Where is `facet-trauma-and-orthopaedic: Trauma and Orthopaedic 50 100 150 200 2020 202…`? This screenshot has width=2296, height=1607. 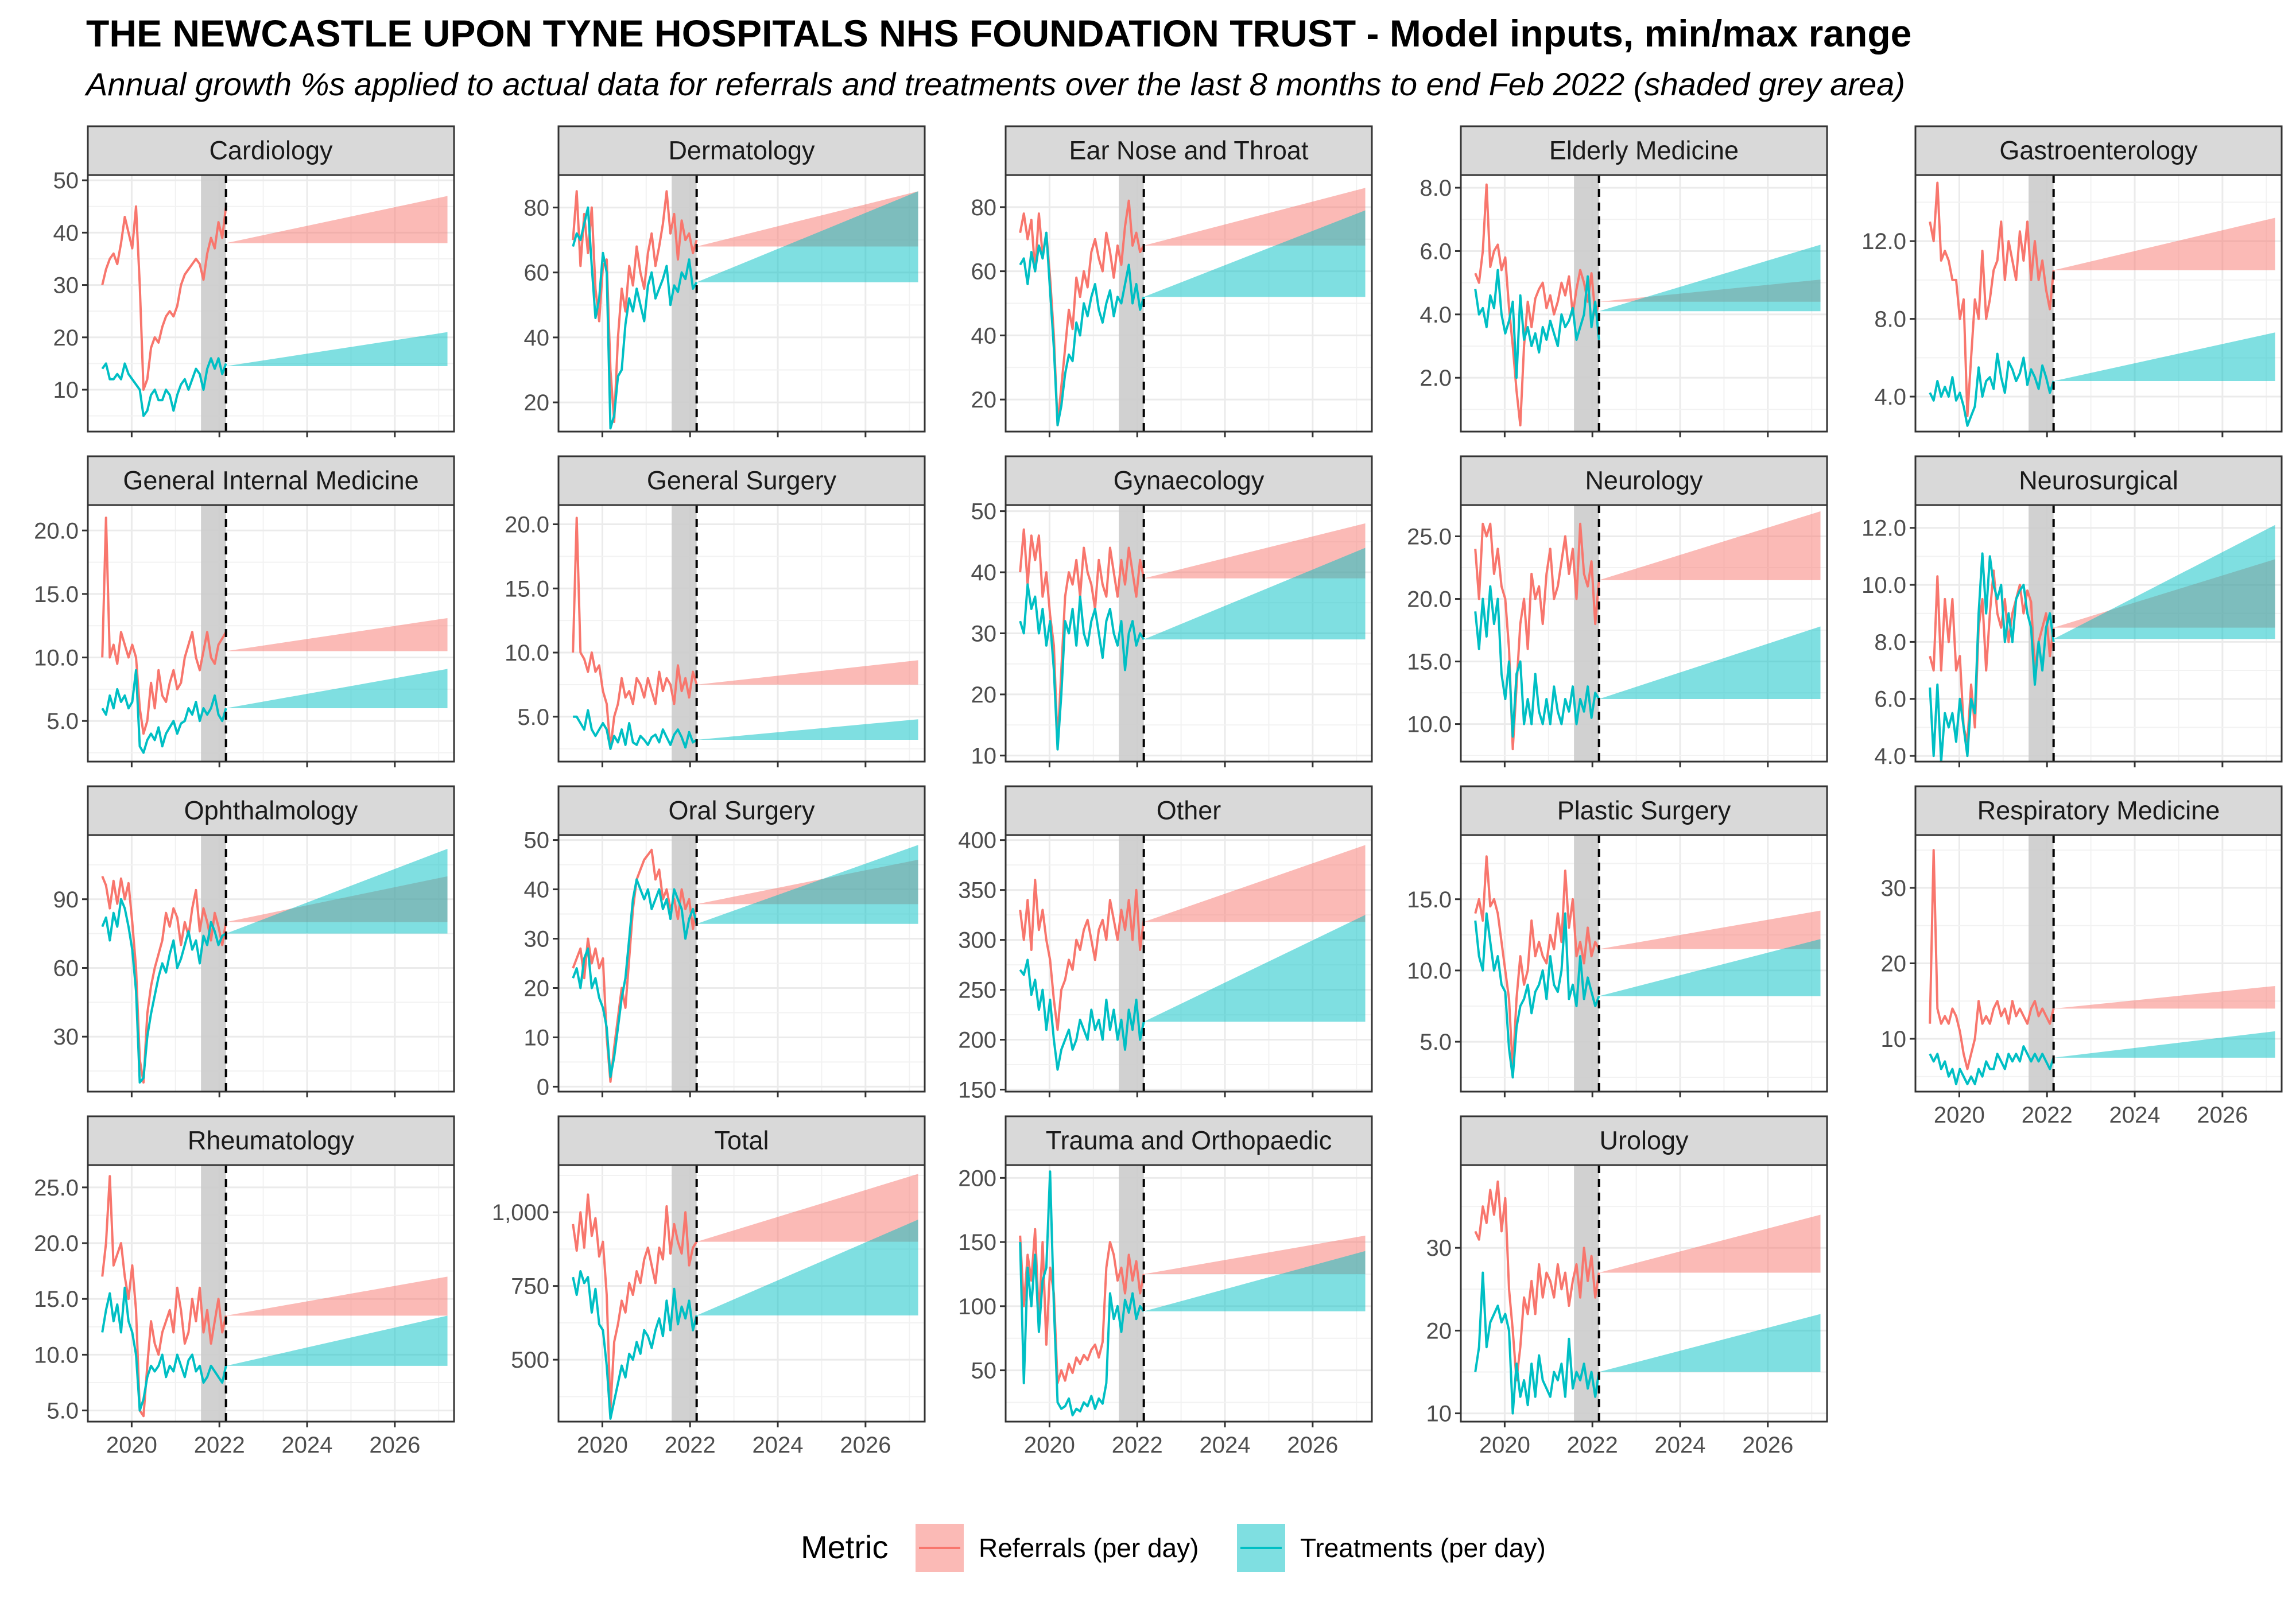
facet-trauma-and-orthopaedic: Trauma and Orthopaedic 50 100 150 200 2020 202… is located at coordinates (1165, 1287).